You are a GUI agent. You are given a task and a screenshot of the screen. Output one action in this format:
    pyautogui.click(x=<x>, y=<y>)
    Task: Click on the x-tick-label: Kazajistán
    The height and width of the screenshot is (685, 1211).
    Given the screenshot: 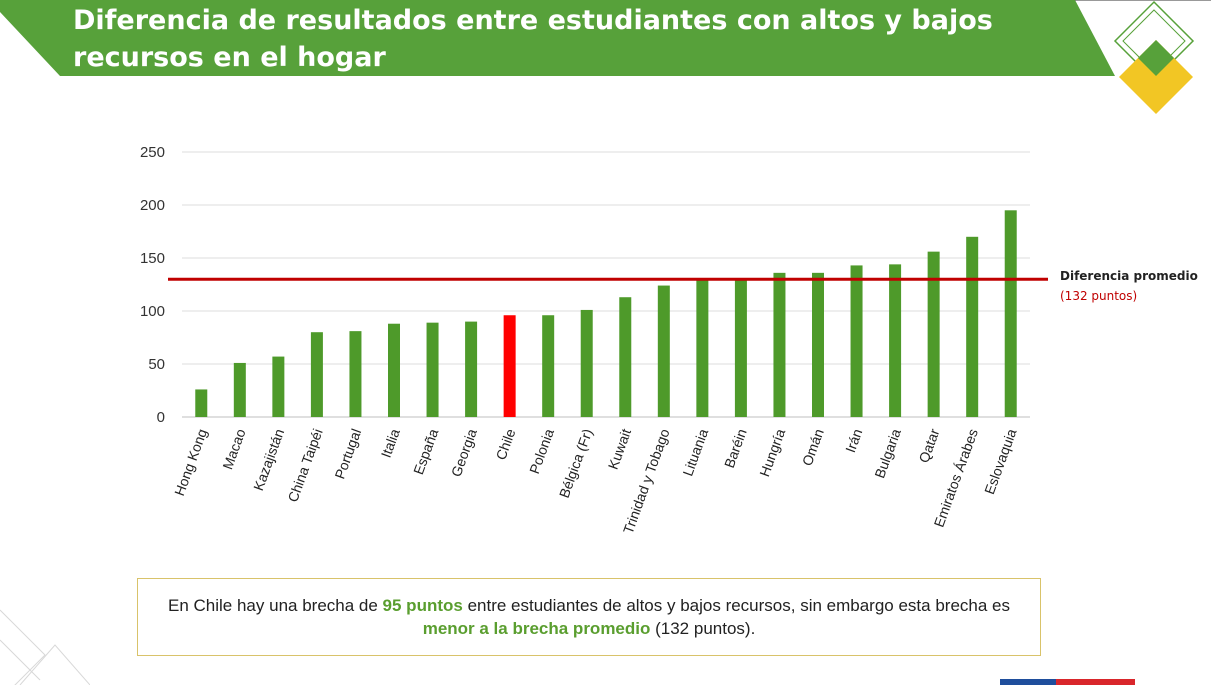 What is the action you would take?
    pyautogui.click(x=268, y=460)
    